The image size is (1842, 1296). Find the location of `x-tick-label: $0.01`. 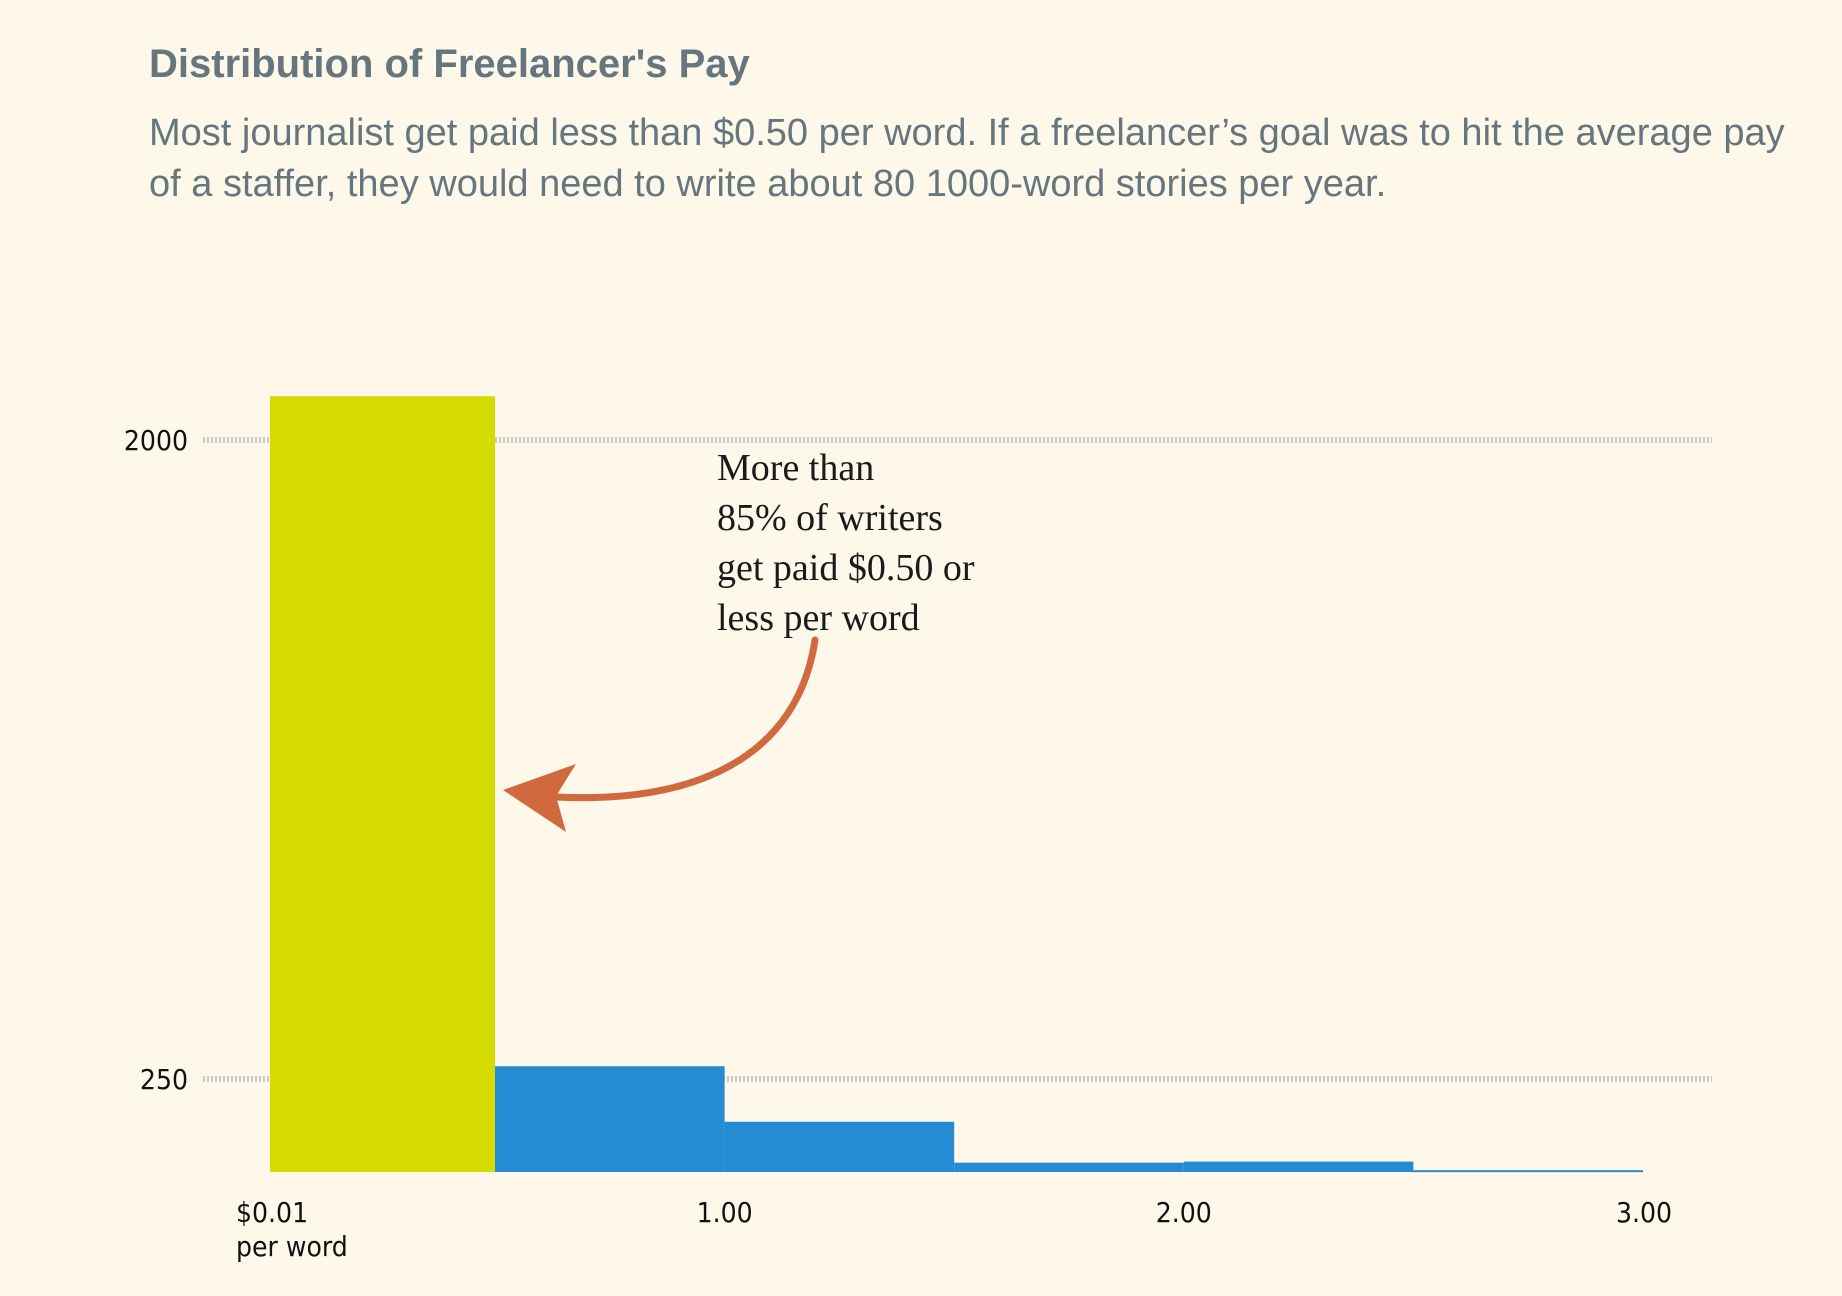

x-tick-label: $0.01 is located at coordinates (272, 1212).